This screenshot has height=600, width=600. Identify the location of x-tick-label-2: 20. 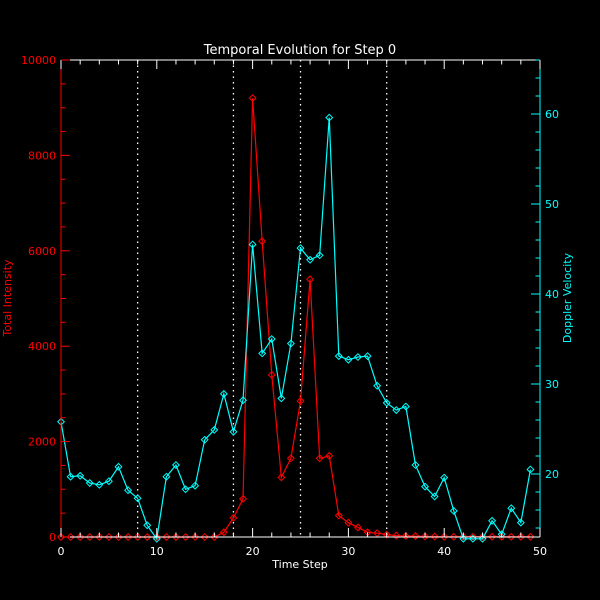
(253, 551).